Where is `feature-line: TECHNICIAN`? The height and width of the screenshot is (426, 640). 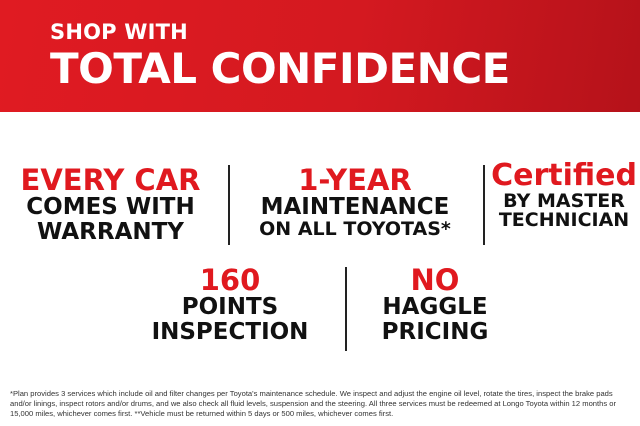
feature-line: TECHNICIAN is located at coordinates (564, 220).